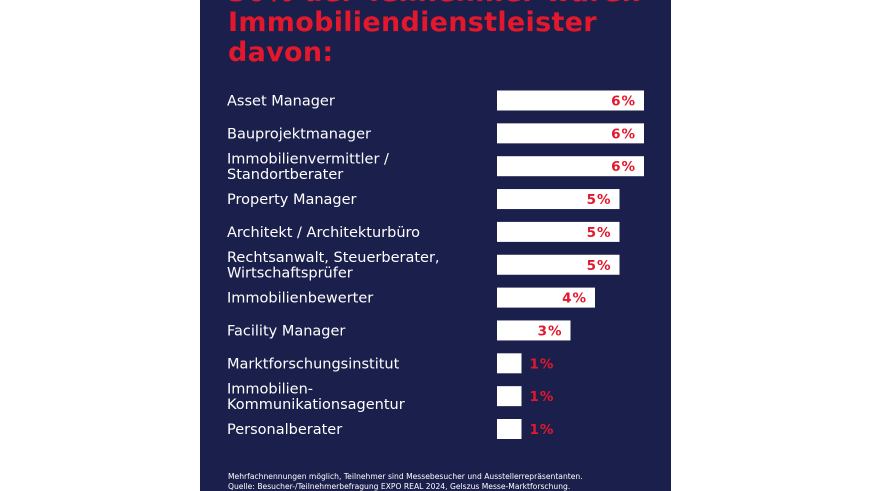  What do you see at coordinates (448, 4) in the screenshot?
I see `headline-line-1: 30% der Teilnehmer waren` at bounding box center [448, 4].